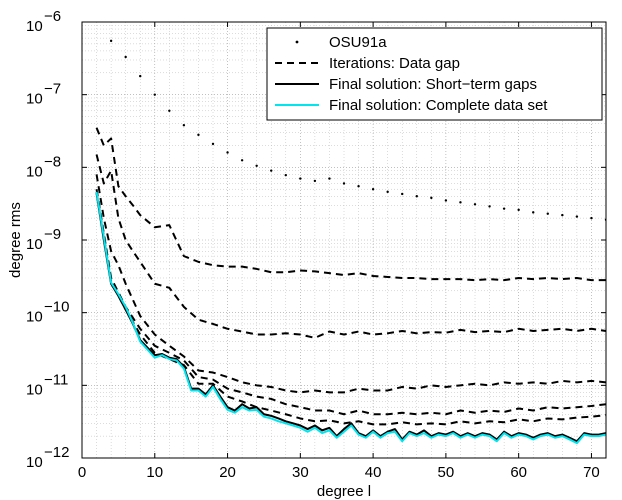 This screenshot has height=500, width=622. I want to click on x-tick-label: 30, so click(300, 472).